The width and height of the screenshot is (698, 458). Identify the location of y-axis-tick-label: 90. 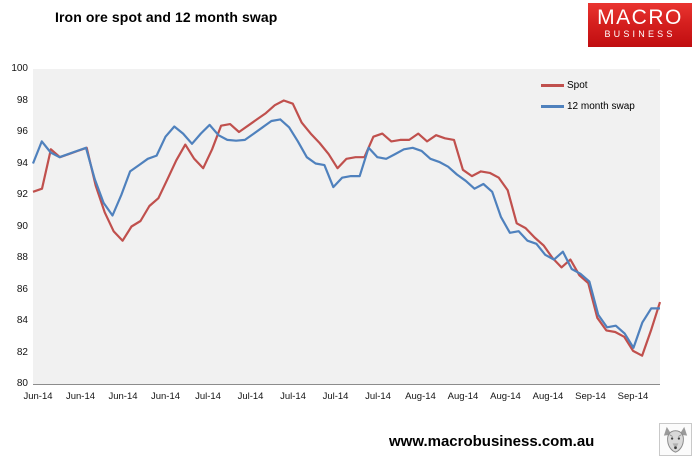
(22, 226).